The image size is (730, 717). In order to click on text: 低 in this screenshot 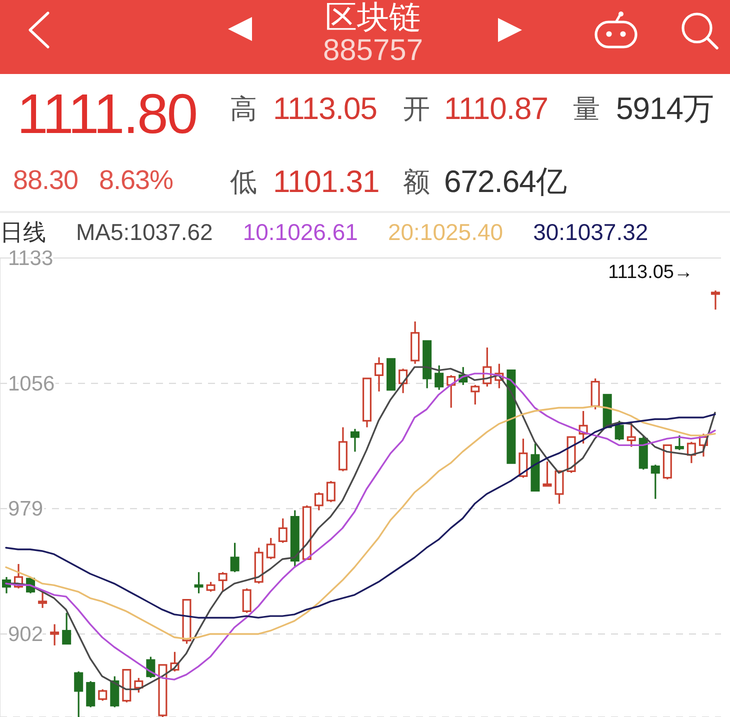, I will do `click(243, 182)`.